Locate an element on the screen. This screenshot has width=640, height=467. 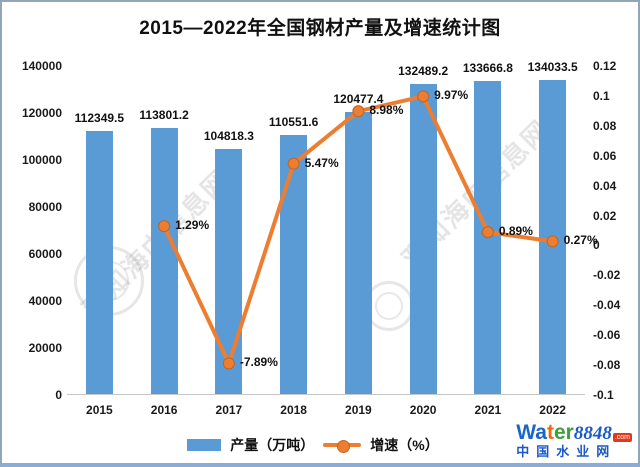
growth-value-label: 0.27% is located at coordinates (580, 240).